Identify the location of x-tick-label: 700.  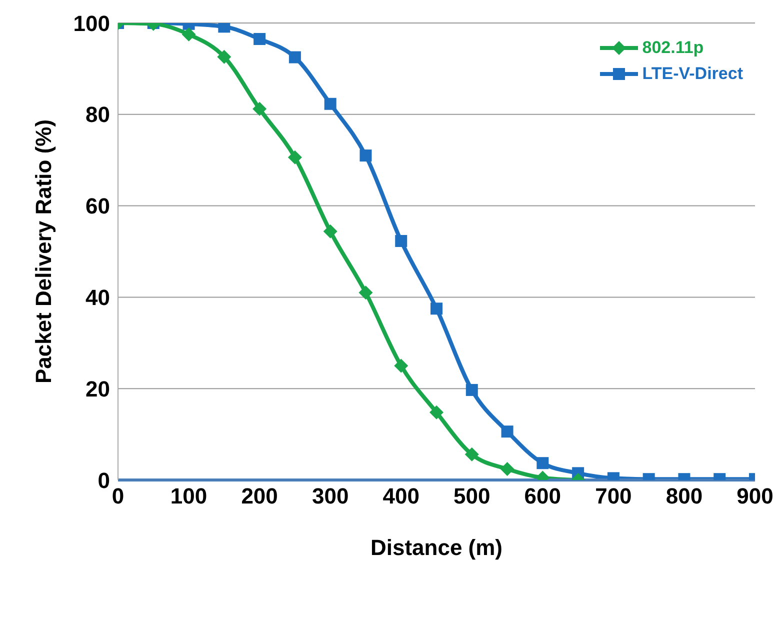
(613, 496).